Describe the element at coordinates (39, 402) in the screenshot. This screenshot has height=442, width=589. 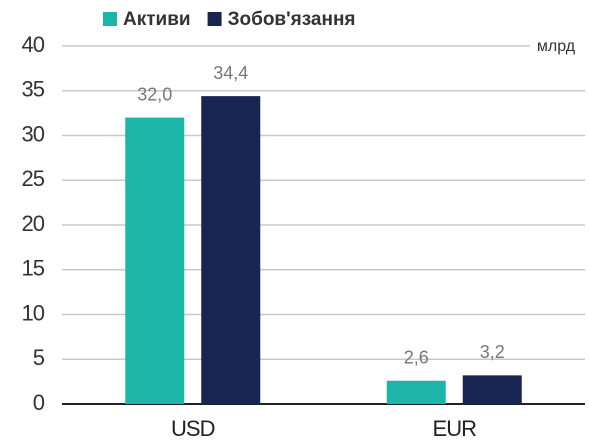
I see `y-tick-label: 0` at that location.